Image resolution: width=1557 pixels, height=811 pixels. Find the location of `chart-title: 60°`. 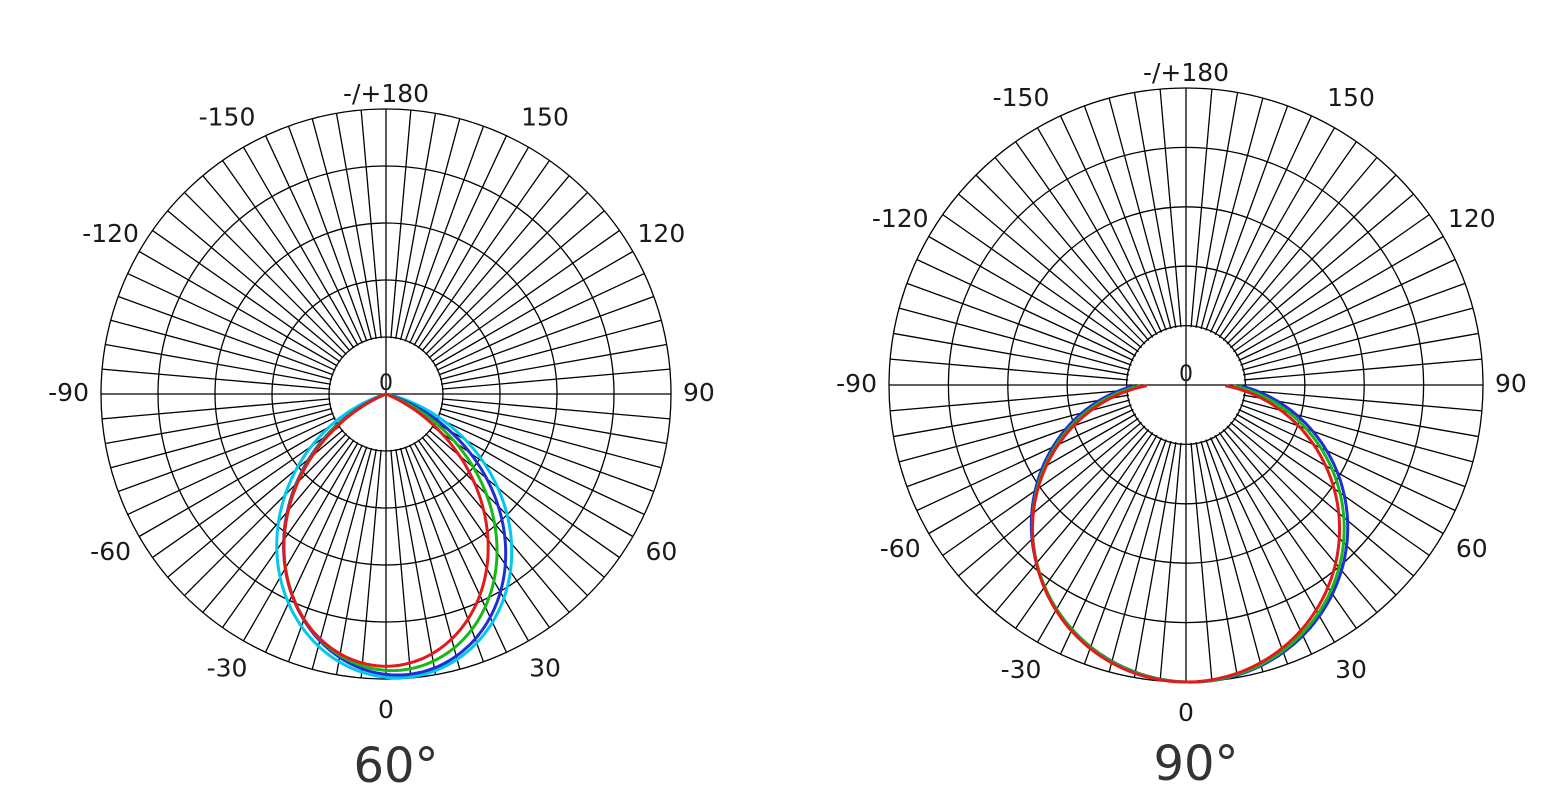

chart-title: 60° is located at coordinates (395, 766).